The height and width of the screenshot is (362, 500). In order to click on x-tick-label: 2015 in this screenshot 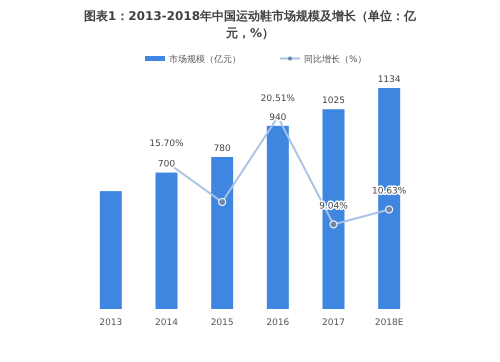, I will do `click(222, 323)`.